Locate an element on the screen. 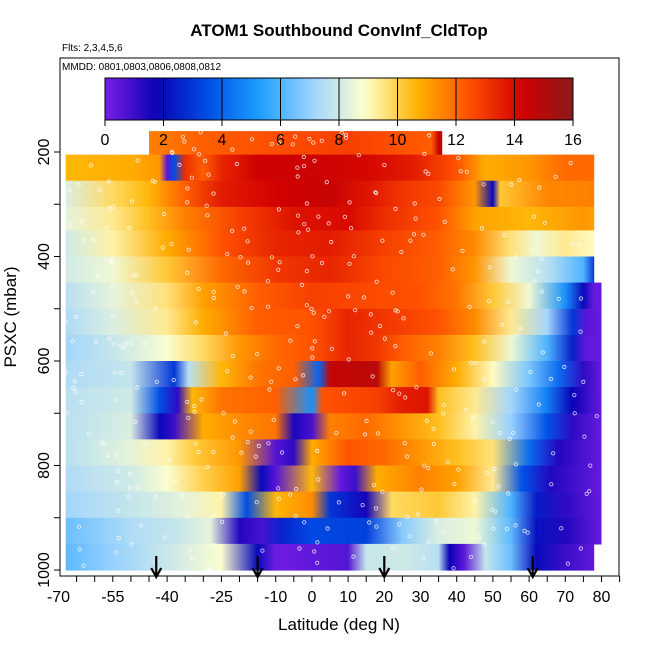  colorbar-tick-label: 12 is located at coordinates (456, 140).